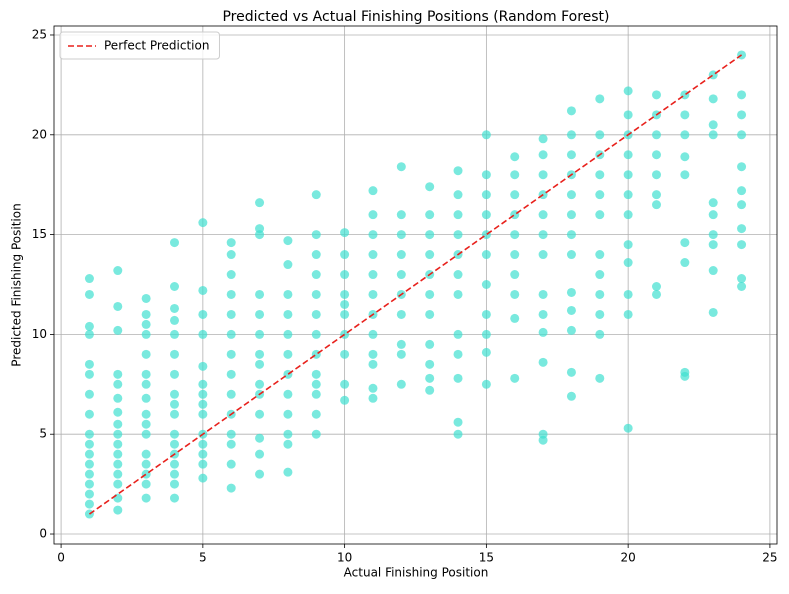  I want to click on y-axis-label: Predicted Finishing Position, so click(17, 284).